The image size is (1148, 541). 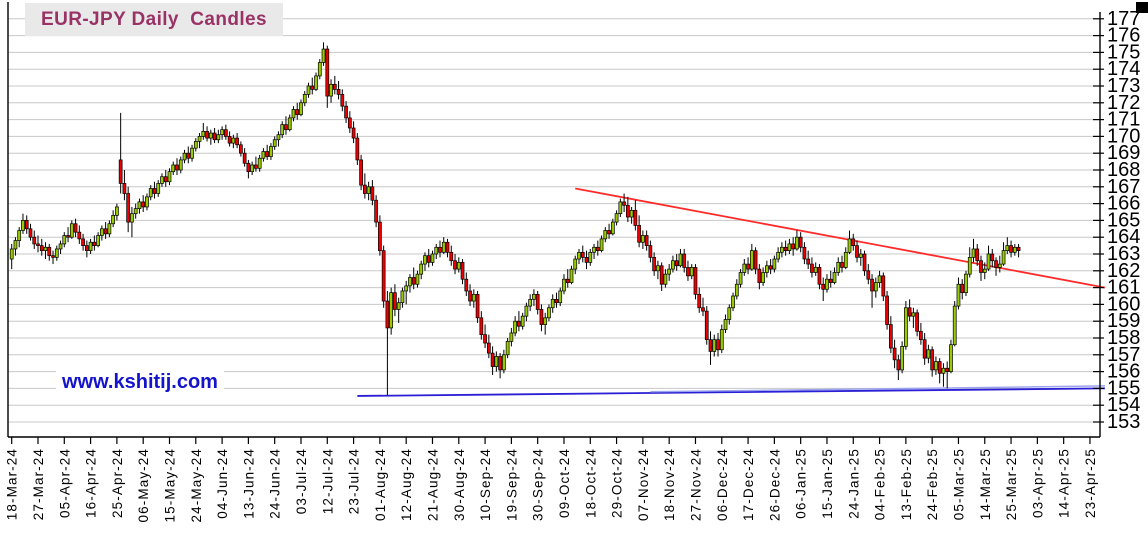 I want to click on y-tick-label: 167, so click(x=1123, y=187).